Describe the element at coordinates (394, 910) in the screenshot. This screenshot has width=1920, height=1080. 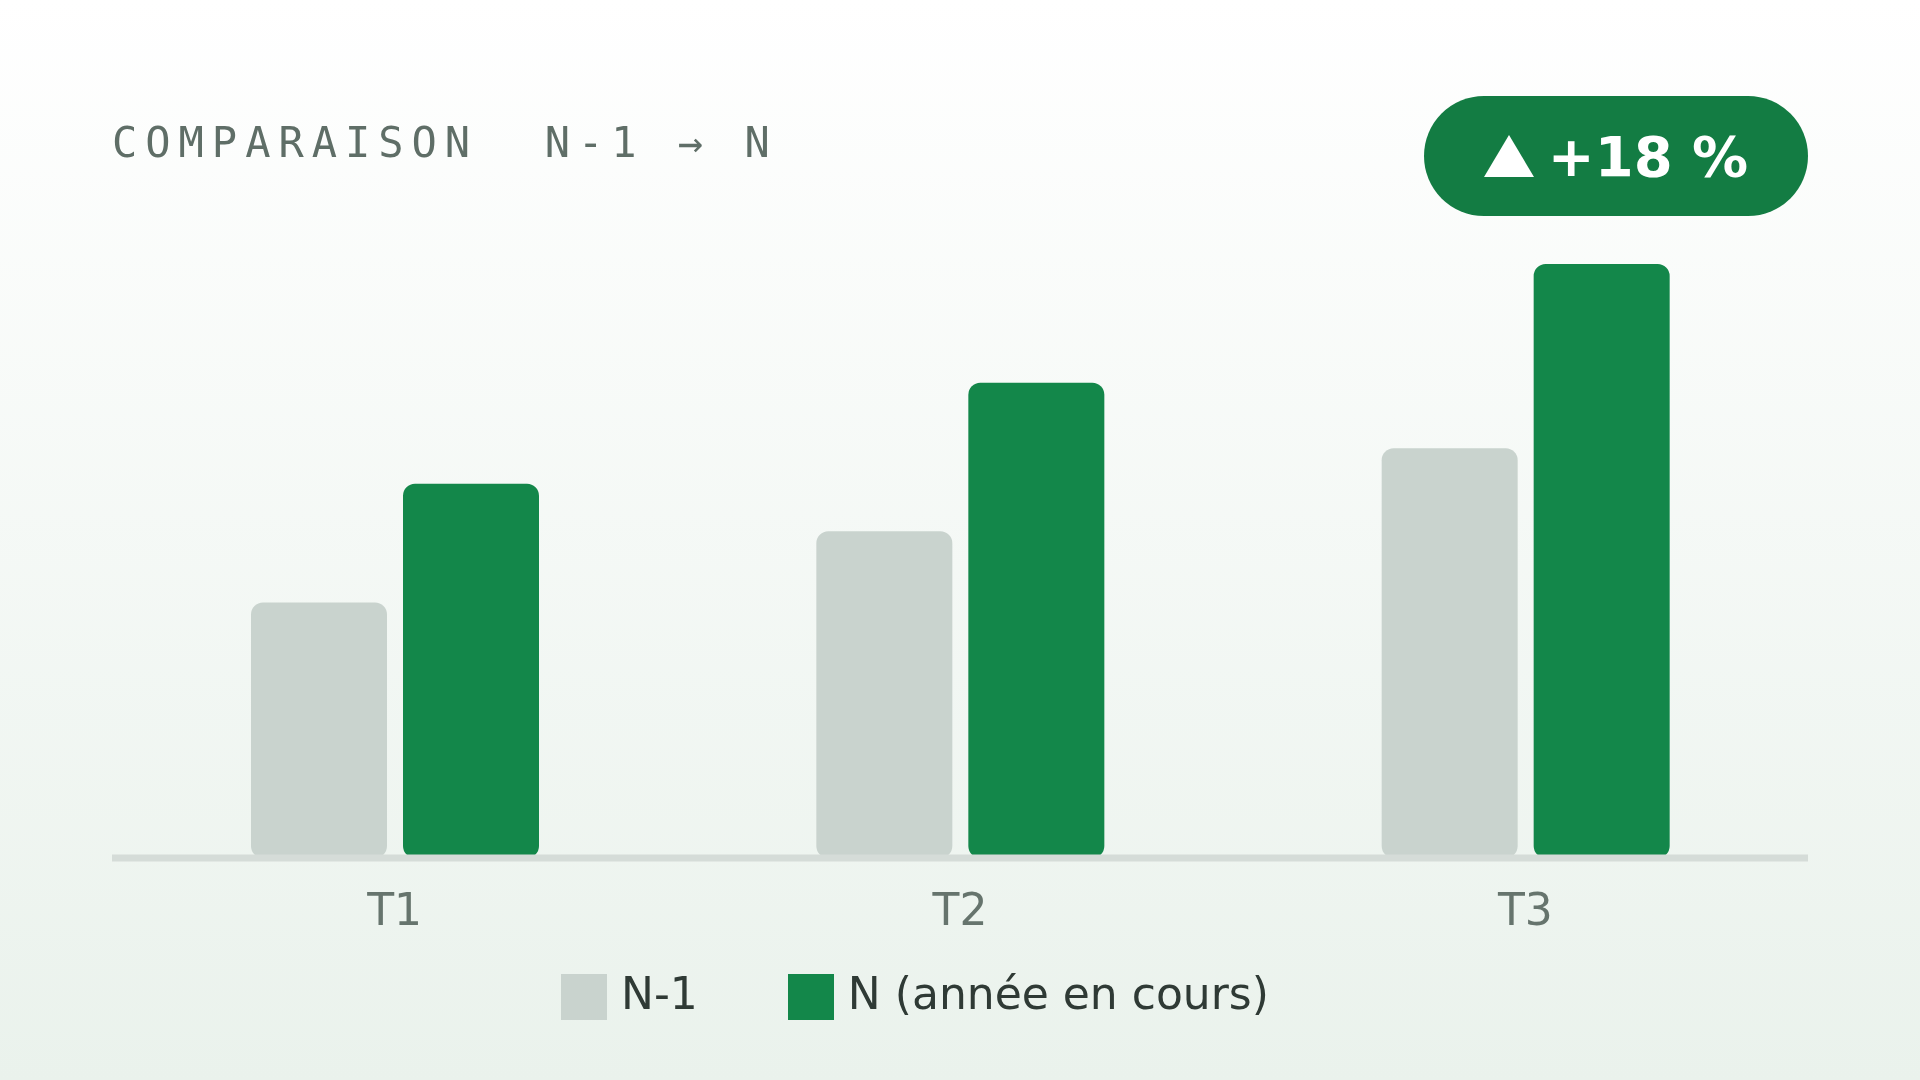
I see `x-tick-label: T1` at that location.